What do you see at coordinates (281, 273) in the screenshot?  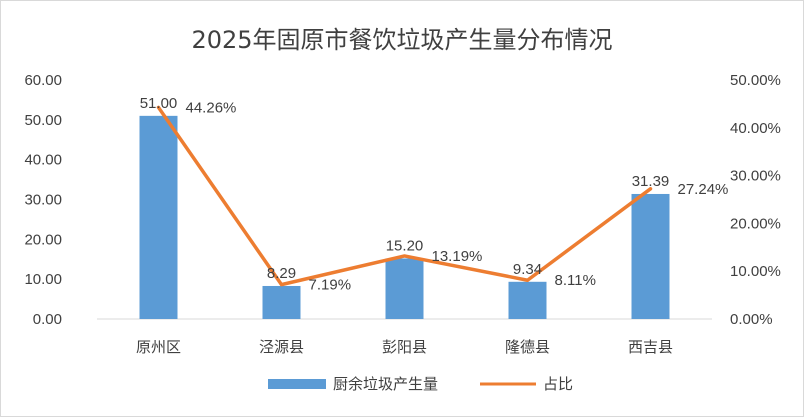 I see `bar-value-label: 8.29` at bounding box center [281, 273].